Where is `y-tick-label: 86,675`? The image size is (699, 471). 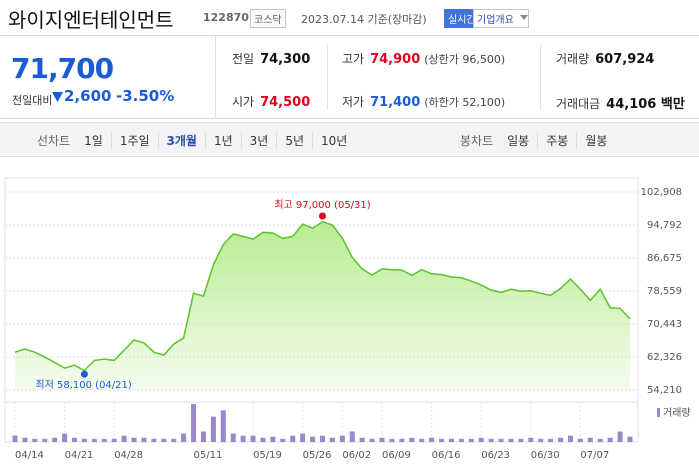
y-tick-label: 86,675 is located at coordinates (664, 258).